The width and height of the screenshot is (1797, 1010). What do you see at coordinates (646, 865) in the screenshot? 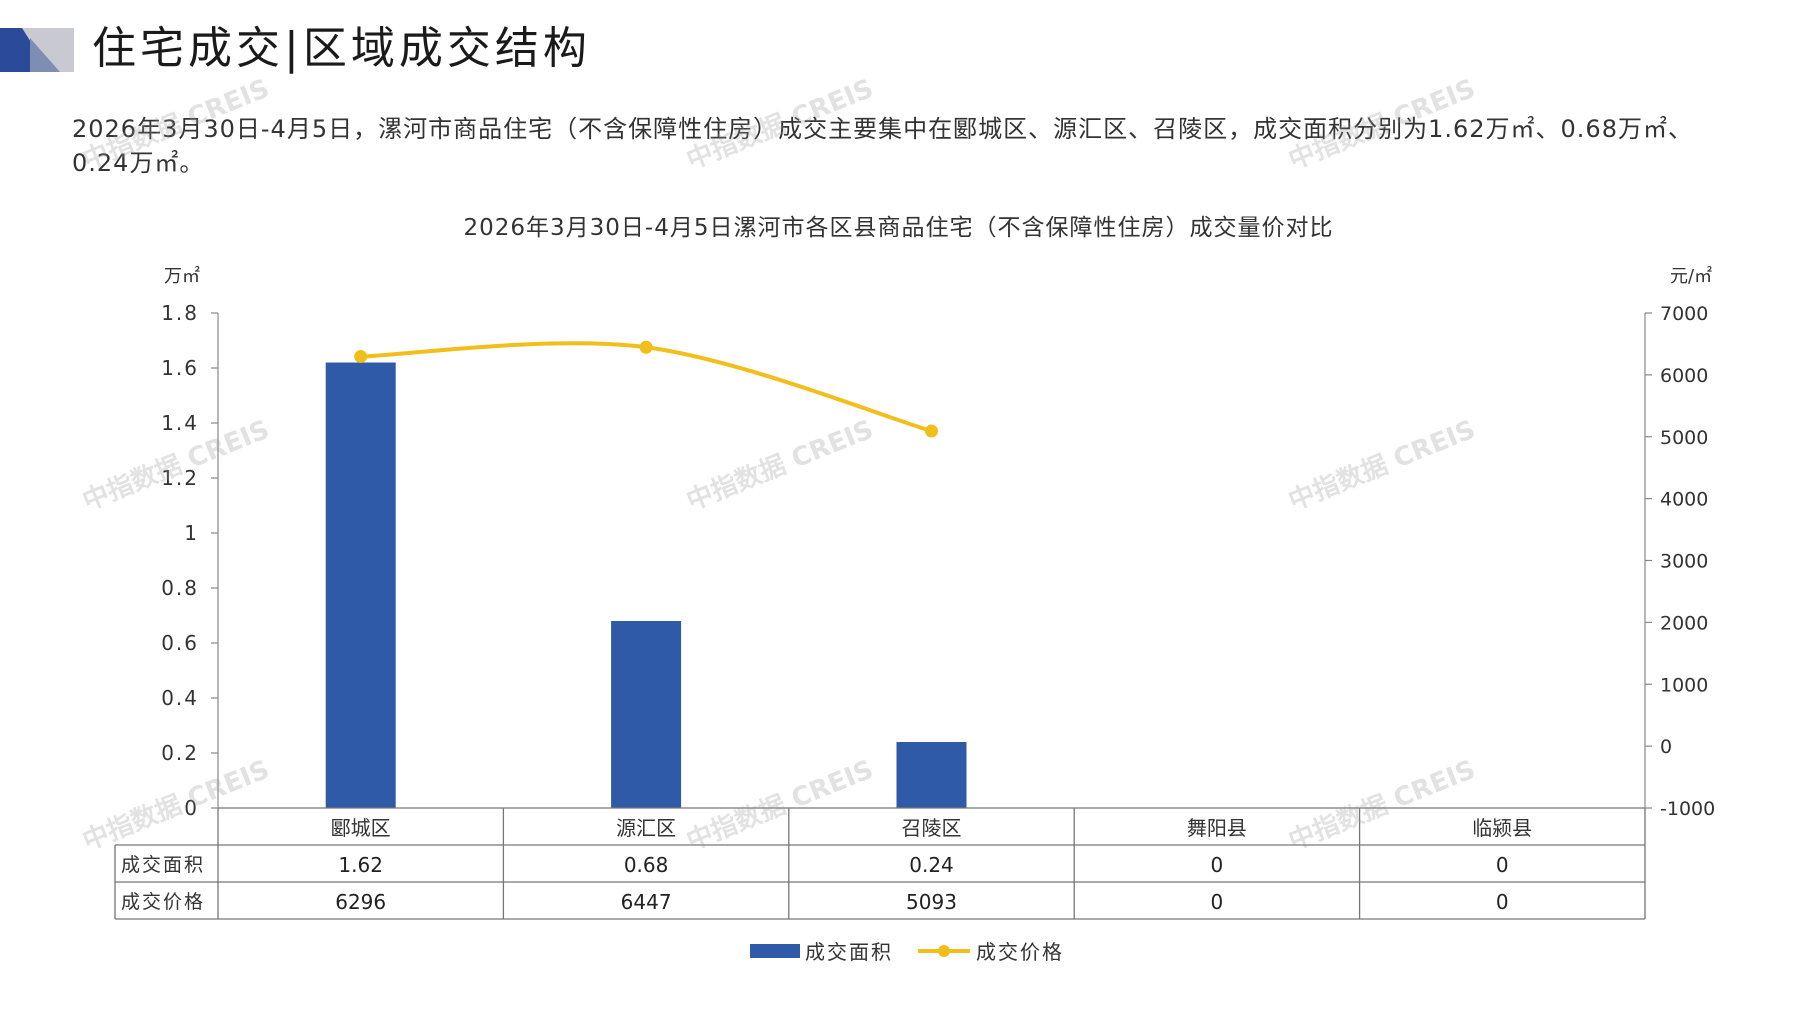
I see `area-value-label: 0.68` at bounding box center [646, 865].